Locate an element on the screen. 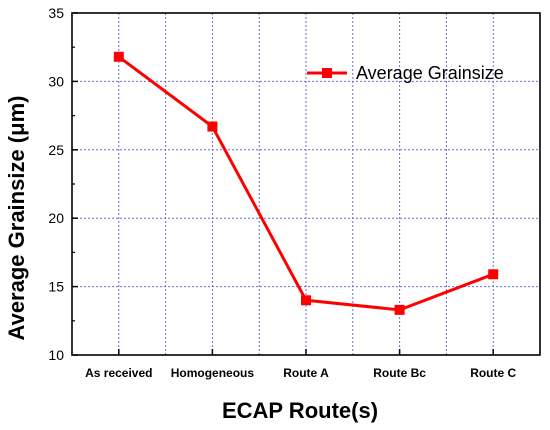 The height and width of the screenshot is (430, 550). legend-label: Average Grainsize is located at coordinates (430, 73).